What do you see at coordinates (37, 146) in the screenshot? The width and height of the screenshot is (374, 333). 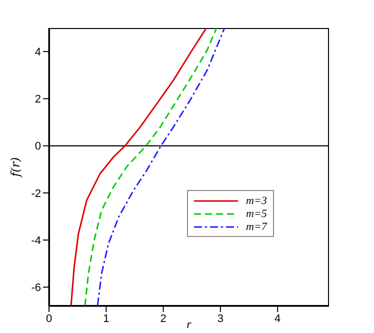 I see `y-tick-label: 0` at bounding box center [37, 146].